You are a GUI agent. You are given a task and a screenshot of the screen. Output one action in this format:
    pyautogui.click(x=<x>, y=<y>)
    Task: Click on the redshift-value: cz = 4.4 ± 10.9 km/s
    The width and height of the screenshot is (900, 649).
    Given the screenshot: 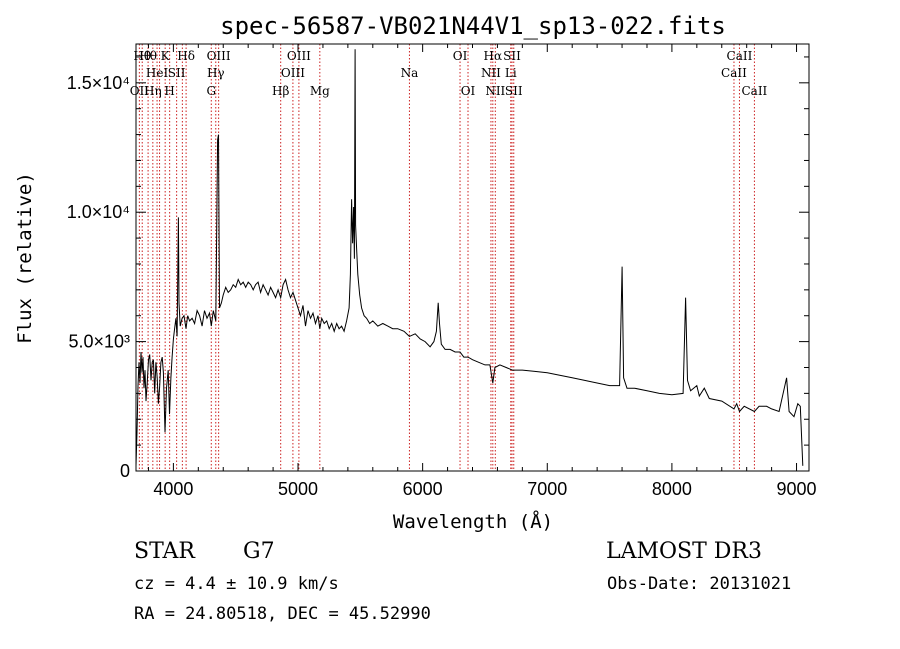 What is the action you would take?
    pyautogui.click(x=236, y=584)
    